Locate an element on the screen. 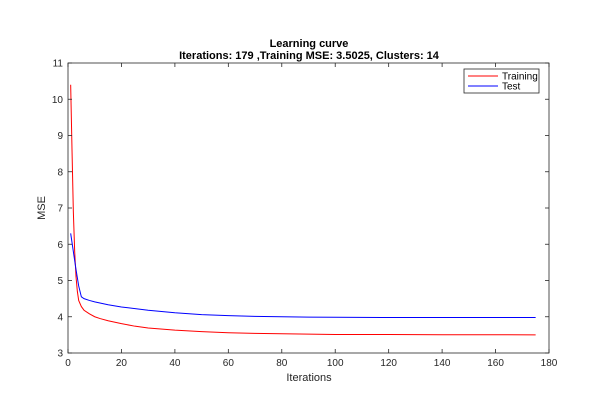  x-tick-label: 100 is located at coordinates (335, 363).